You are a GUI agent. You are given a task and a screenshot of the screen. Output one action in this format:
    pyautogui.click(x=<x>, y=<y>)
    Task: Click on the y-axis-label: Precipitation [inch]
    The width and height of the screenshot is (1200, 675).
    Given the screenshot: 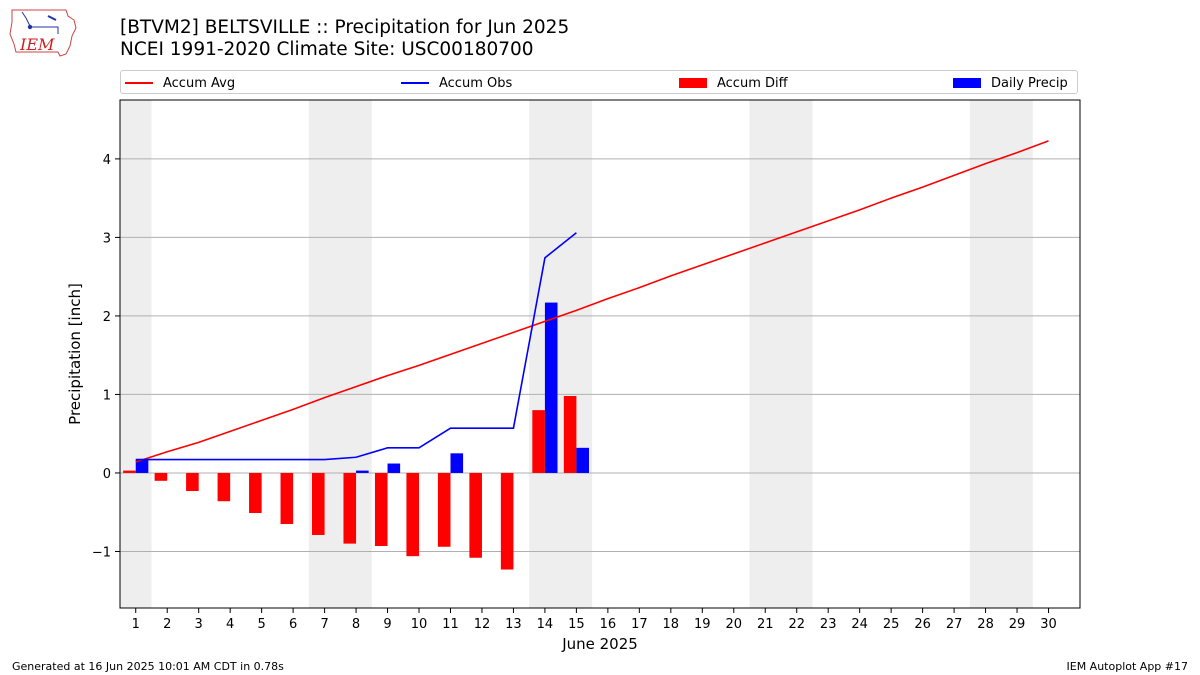 What is the action you would take?
    pyautogui.click(x=75, y=354)
    